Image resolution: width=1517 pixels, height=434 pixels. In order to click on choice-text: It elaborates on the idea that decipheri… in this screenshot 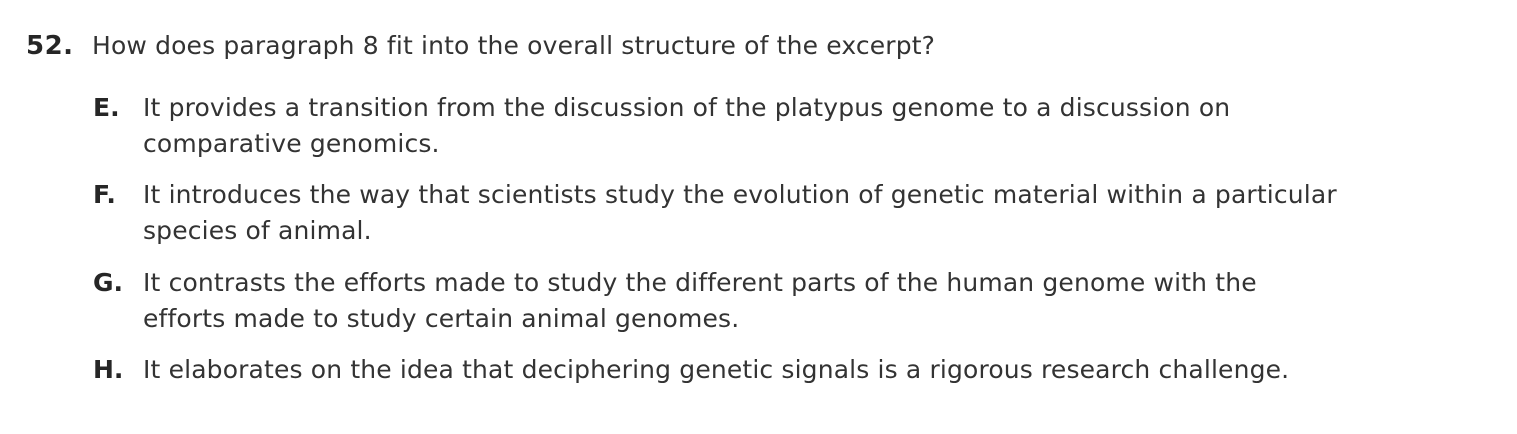, I will do `click(818, 370)`.